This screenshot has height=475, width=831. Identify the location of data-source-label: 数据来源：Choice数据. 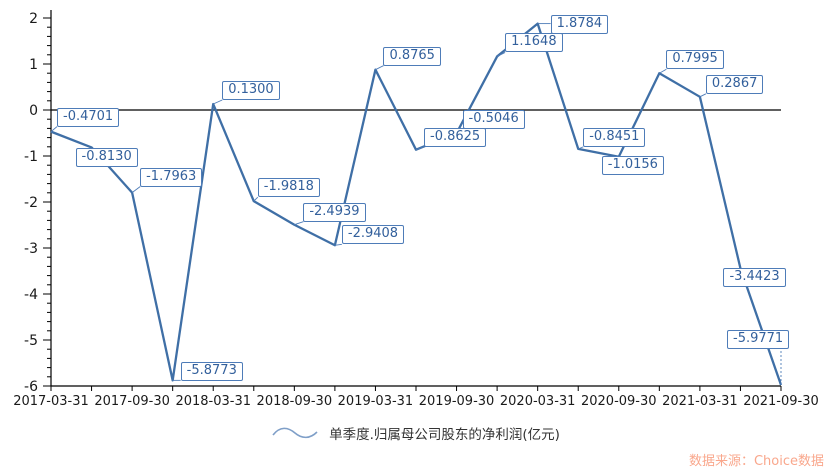
(756, 461).